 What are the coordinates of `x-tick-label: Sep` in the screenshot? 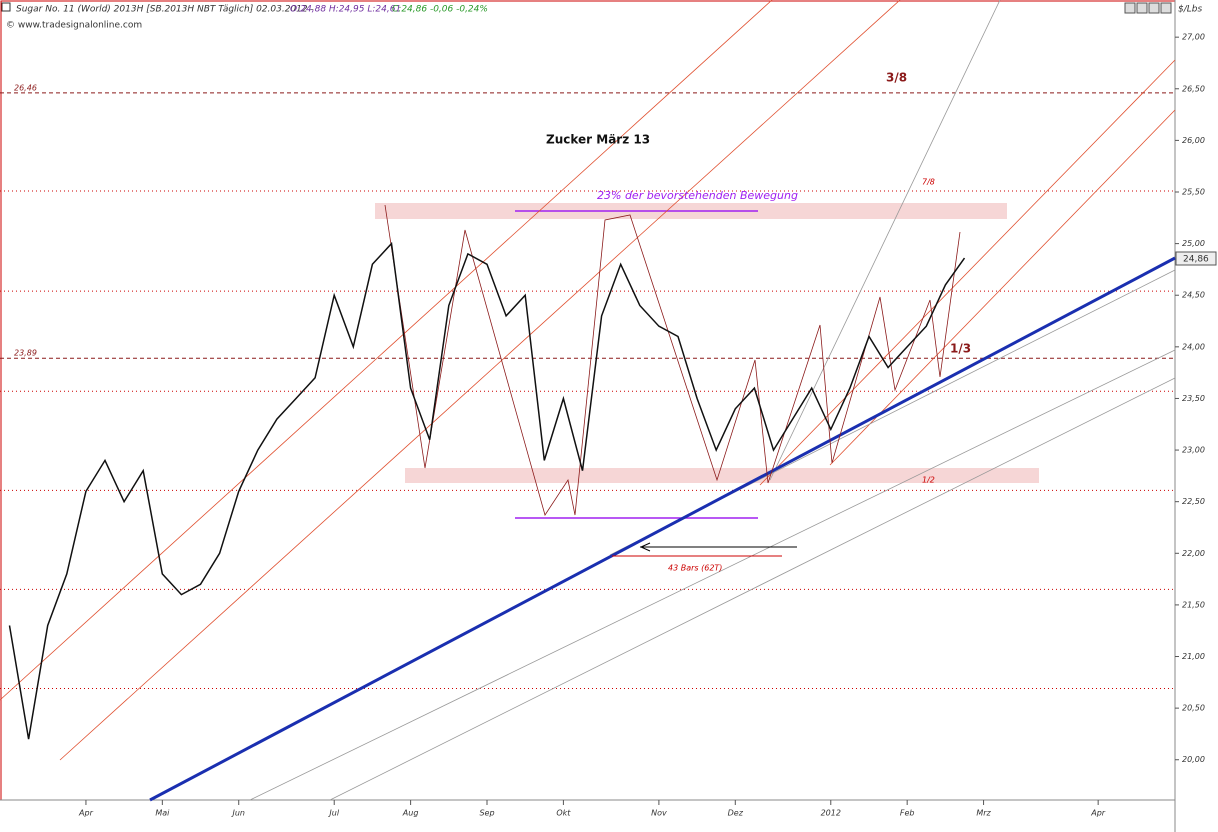 It's located at (486, 813).